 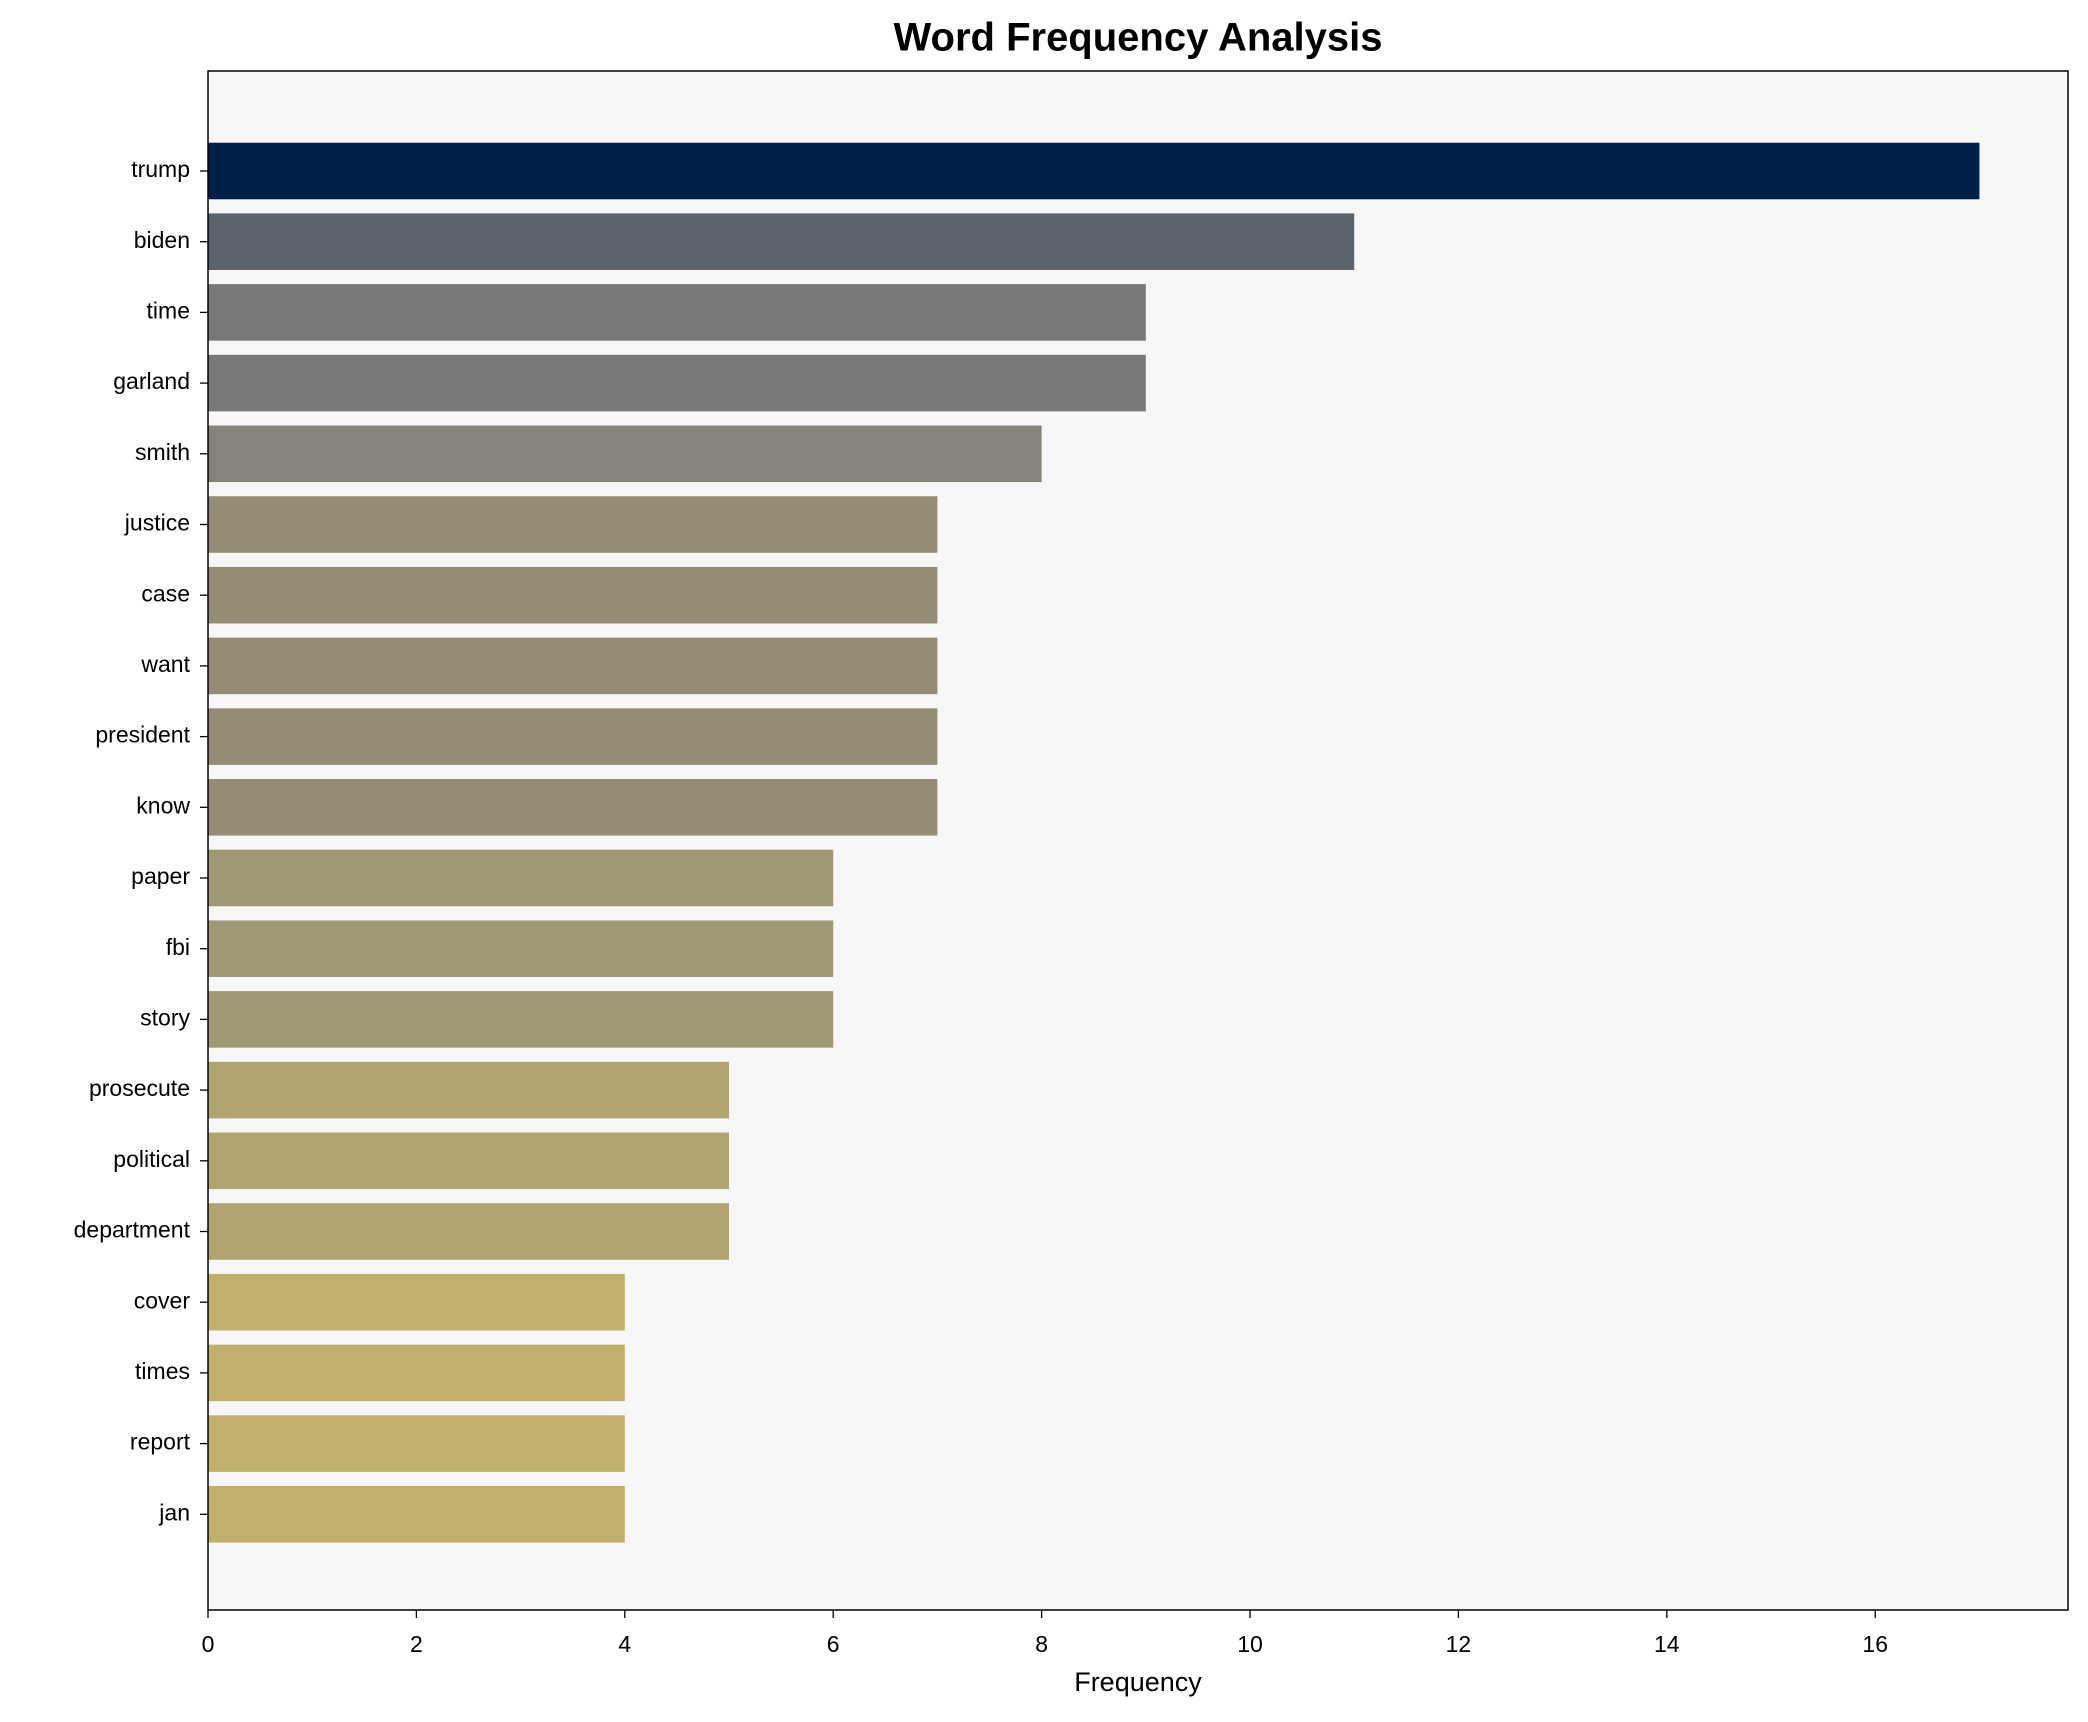 What do you see at coordinates (1250, 1644) in the screenshot?
I see `x-tick-label: 10` at bounding box center [1250, 1644].